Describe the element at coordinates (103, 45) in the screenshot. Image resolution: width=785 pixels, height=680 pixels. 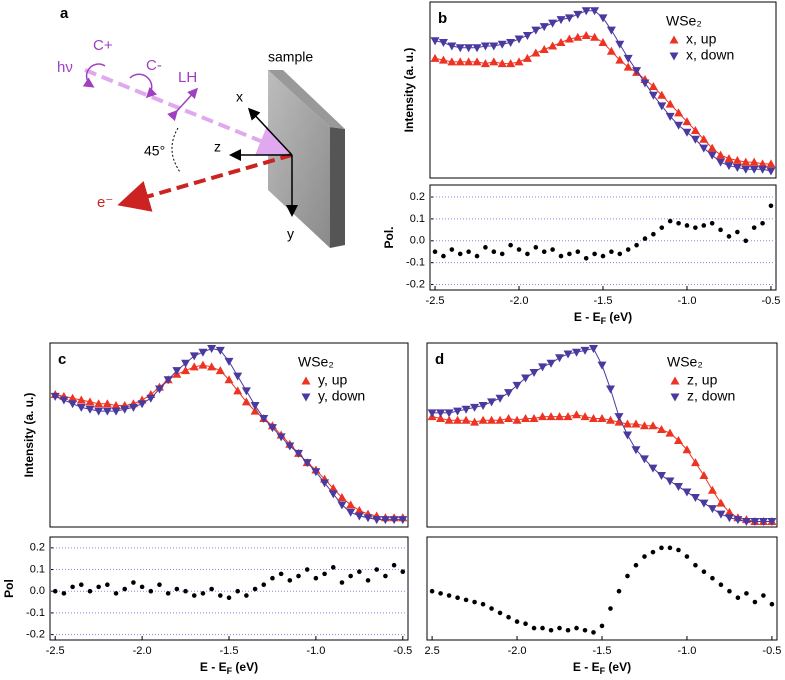
I see `cplus-label: C+` at that location.